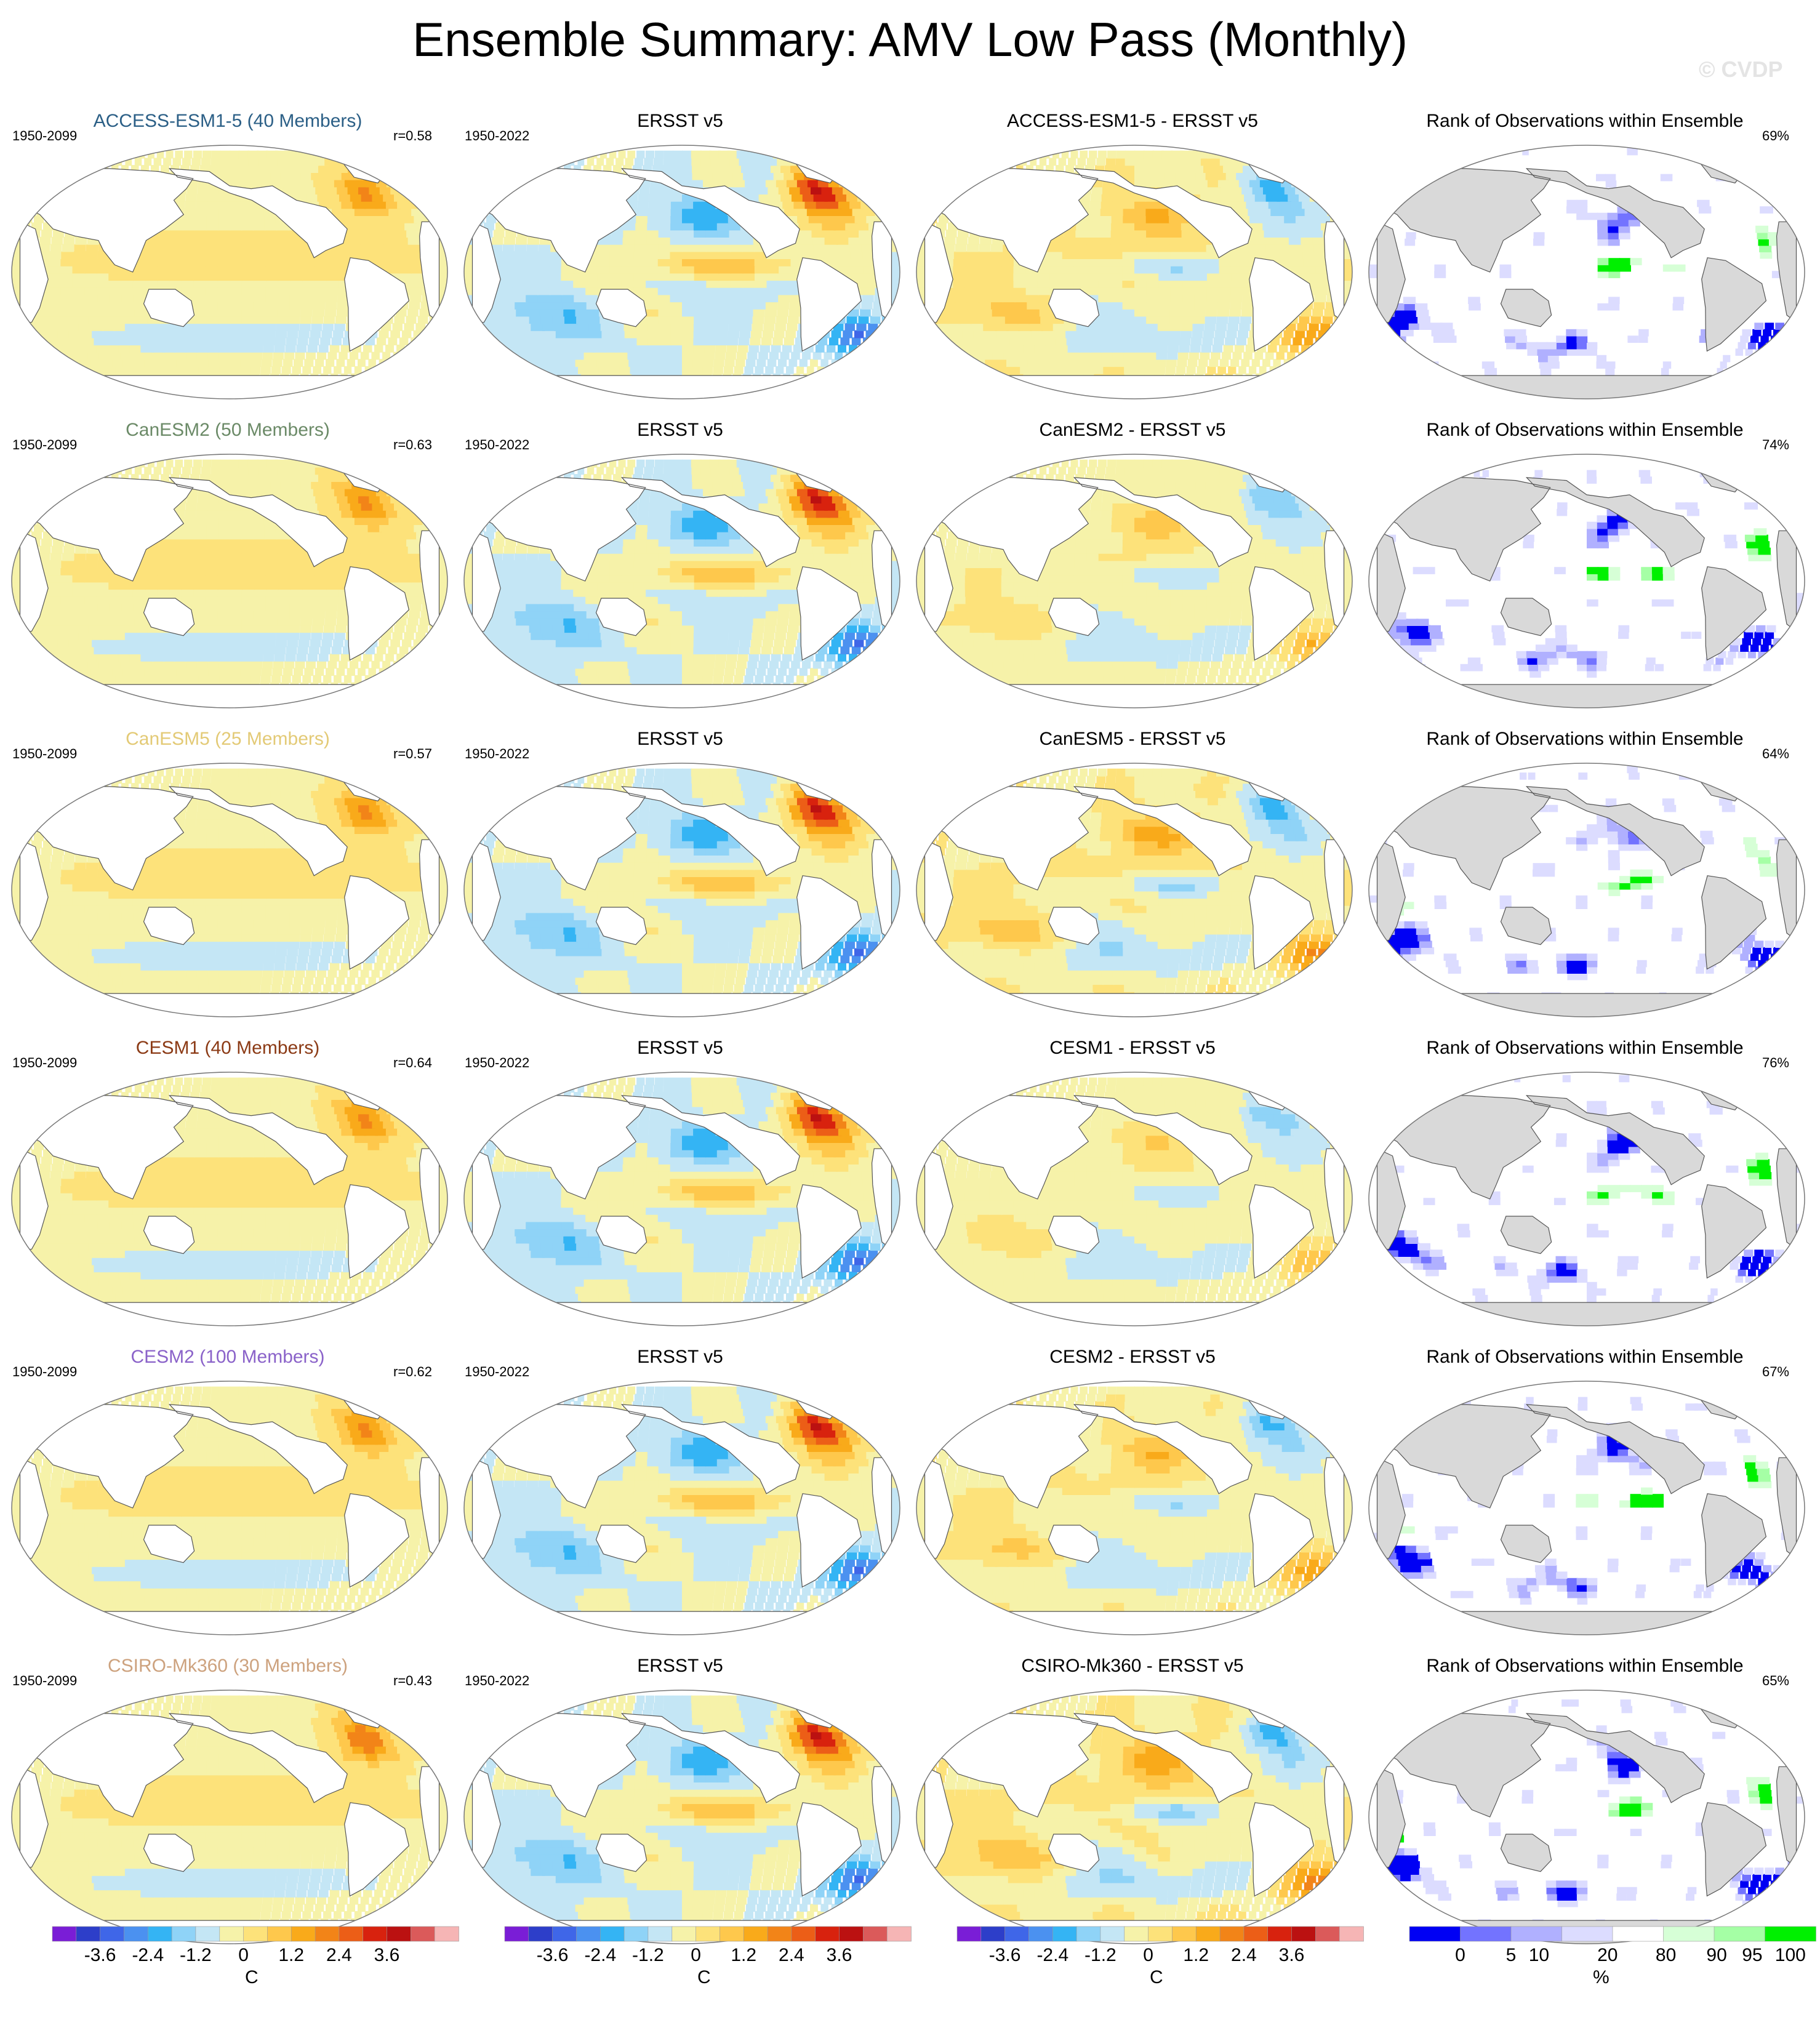  Describe the element at coordinates (1752, 1955) in the screenshot. I see `colorbar-tick-label: 95` at that location.